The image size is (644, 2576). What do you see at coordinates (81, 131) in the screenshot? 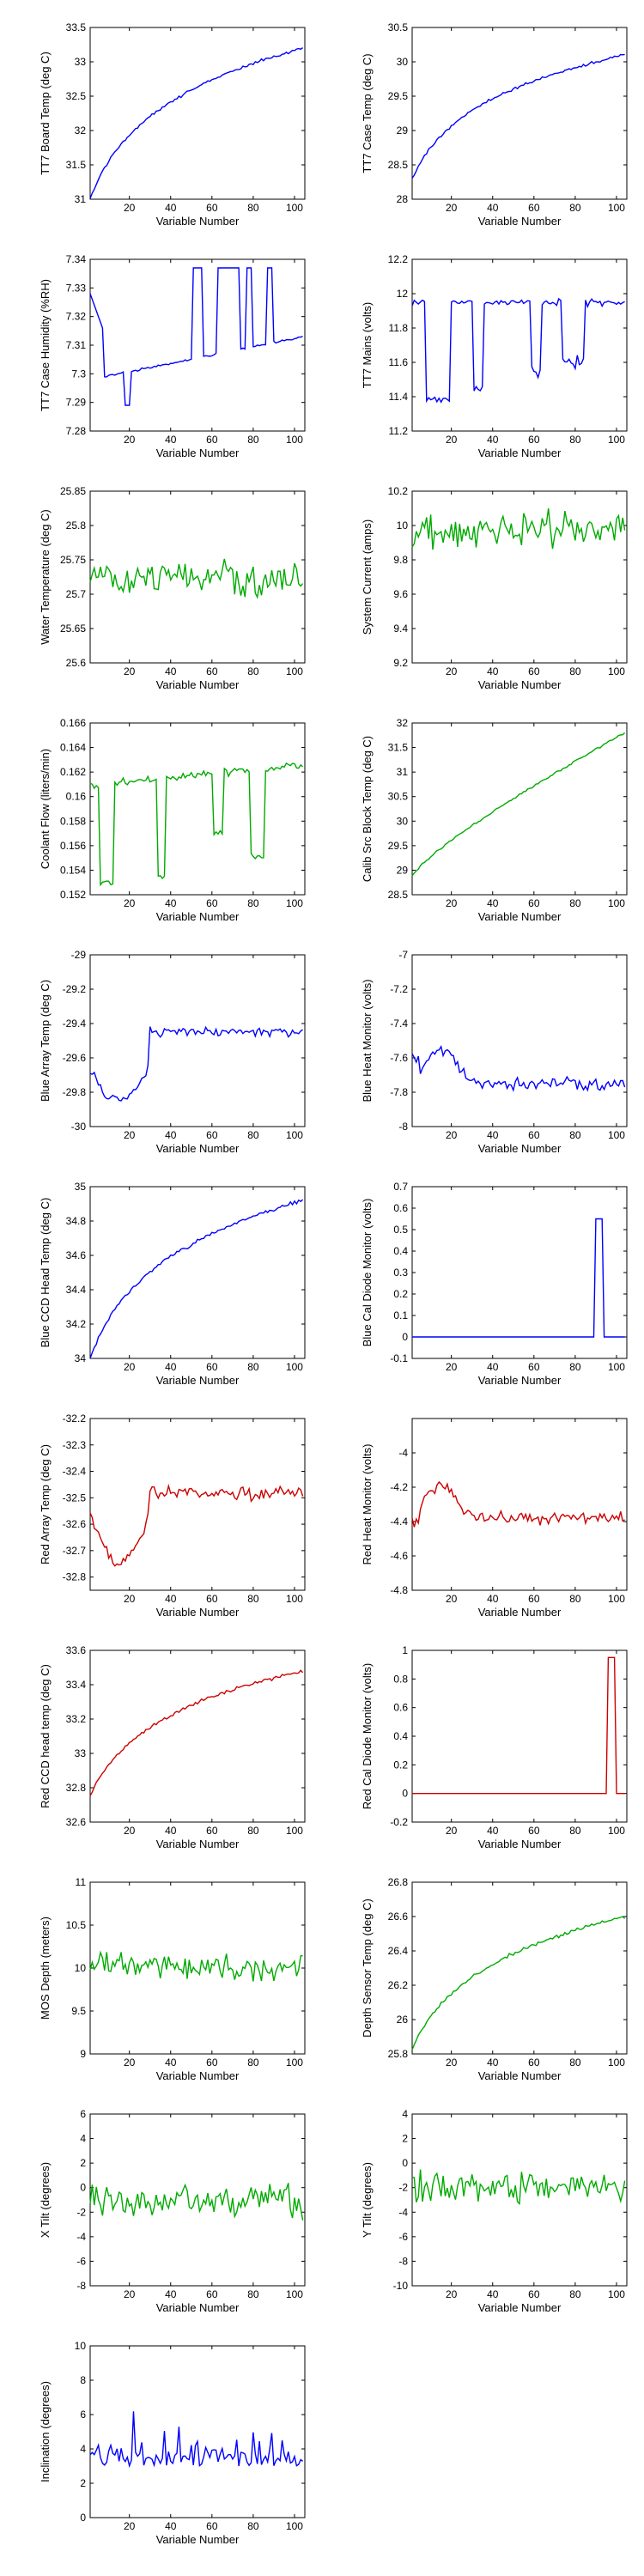
I see `y-tick-label: 32` at bounding box center [81, 131].